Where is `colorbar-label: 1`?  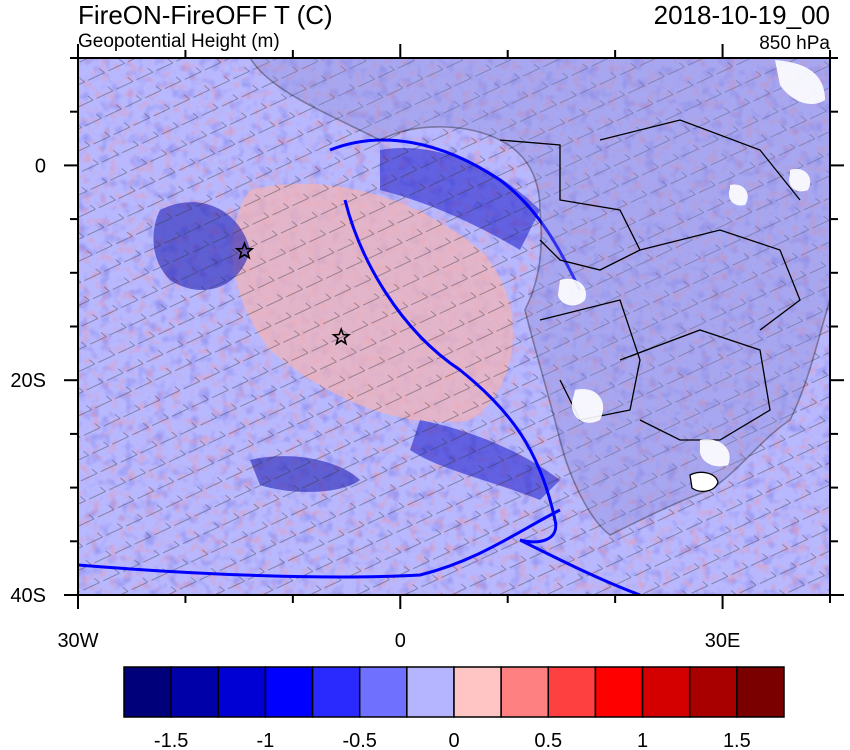
colorbar-label: 1 is located at coordinates (642, 740).